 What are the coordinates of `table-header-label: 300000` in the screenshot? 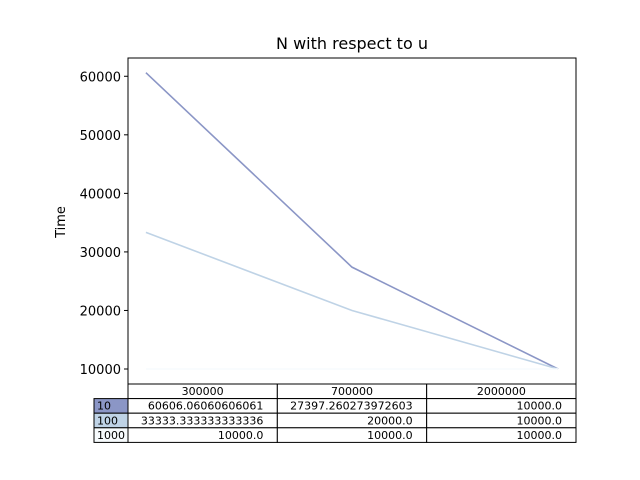 It's located at (203, 391).